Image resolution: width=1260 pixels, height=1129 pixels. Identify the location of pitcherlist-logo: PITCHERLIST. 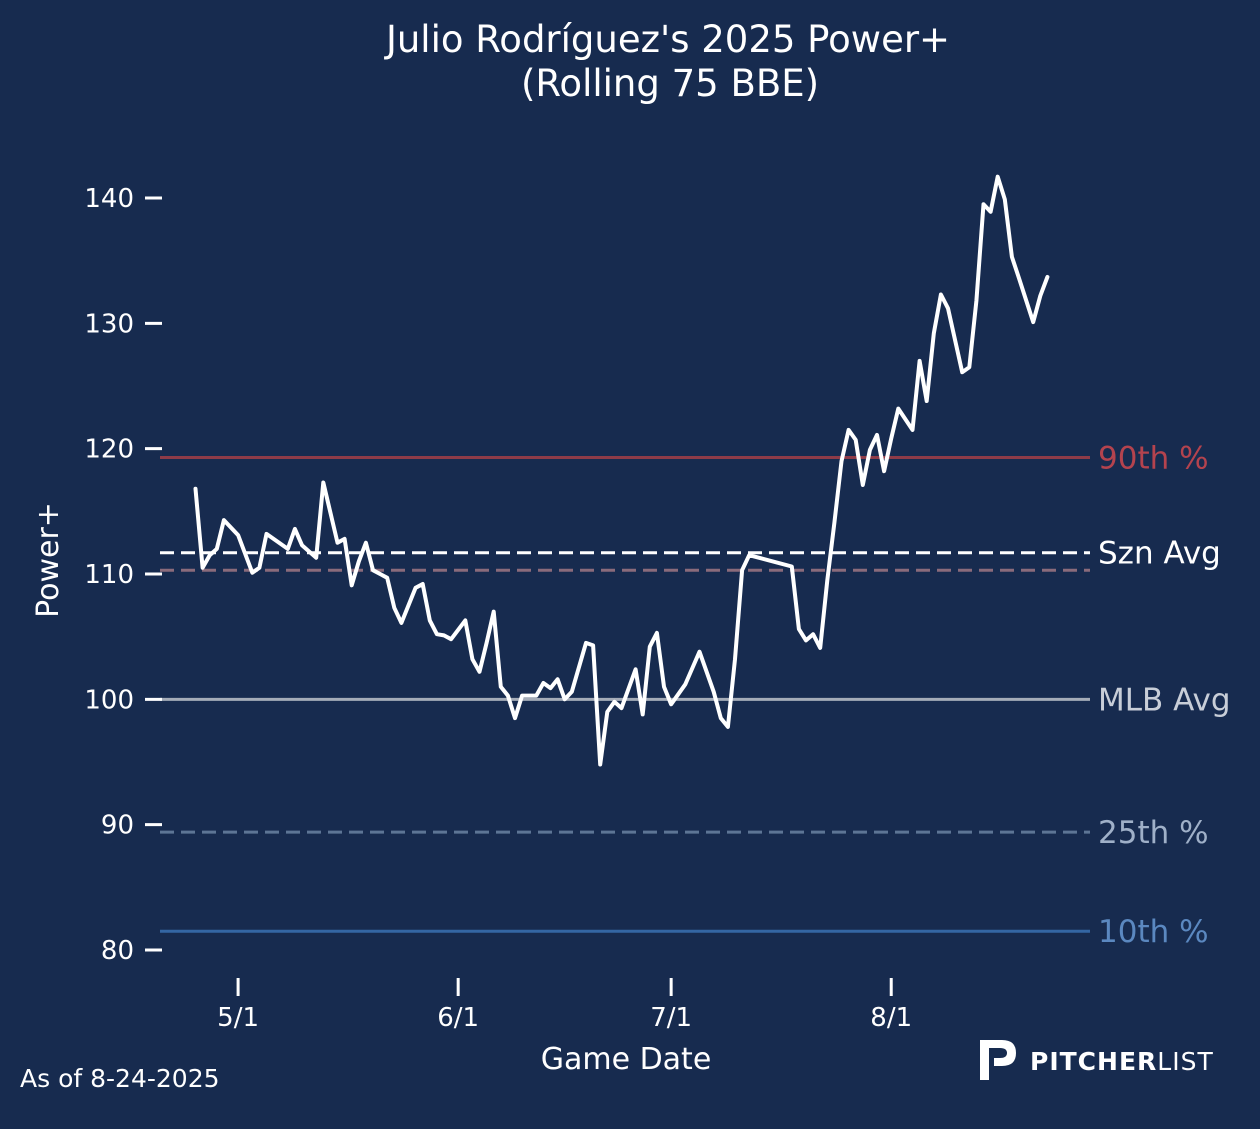
(1097, 1060).